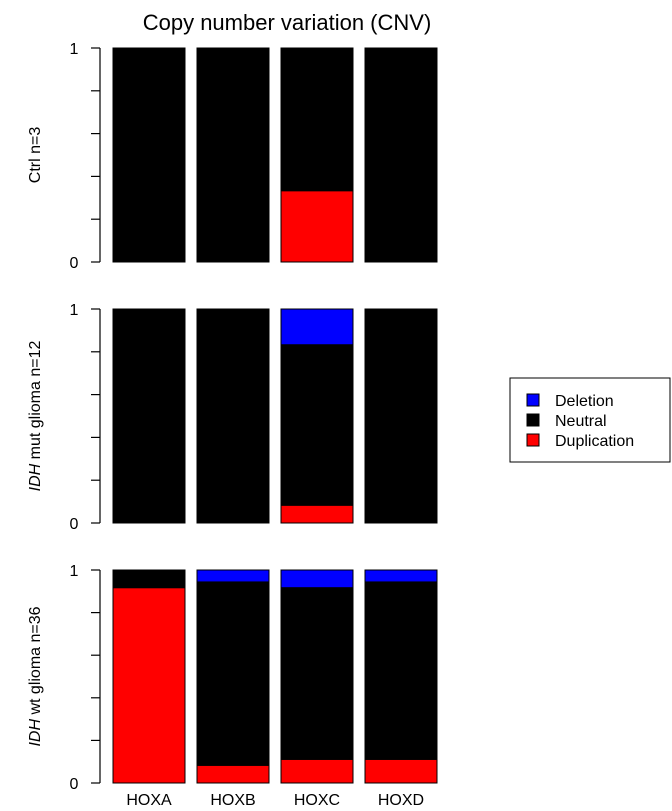  Describe the element at coordinates (233, 774) in the screenshot. I see `bar-hoxb-duplication` at that location.